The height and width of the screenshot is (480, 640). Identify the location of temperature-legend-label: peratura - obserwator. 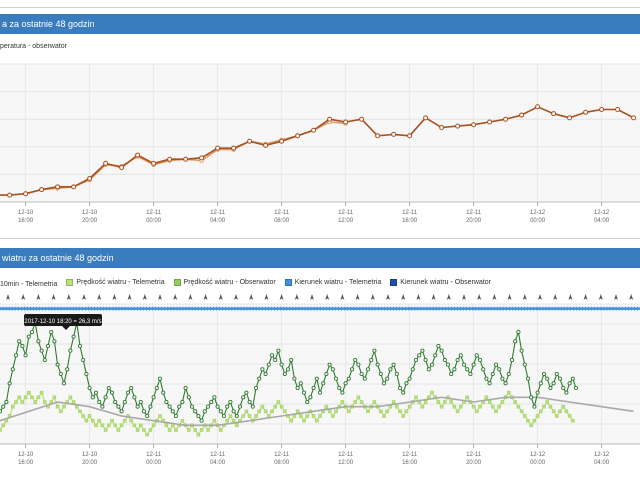
(33, 46).